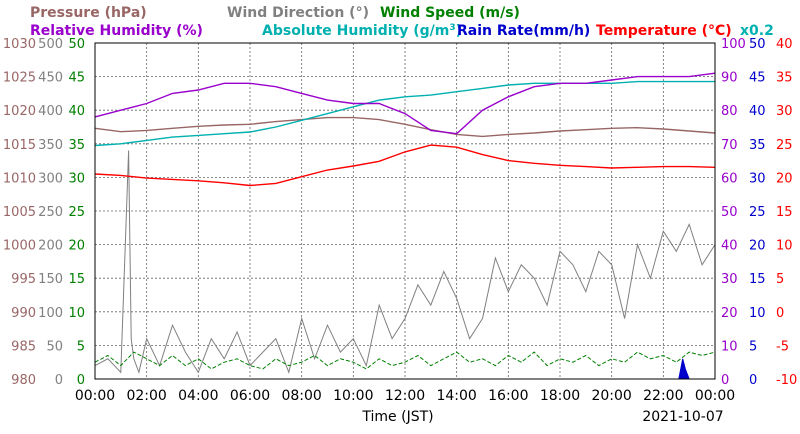  What do you see at coordinates (76, 212) in the screenshot?
I see `tick-label-wind_speed: 25` at bounding box center [76, 212].